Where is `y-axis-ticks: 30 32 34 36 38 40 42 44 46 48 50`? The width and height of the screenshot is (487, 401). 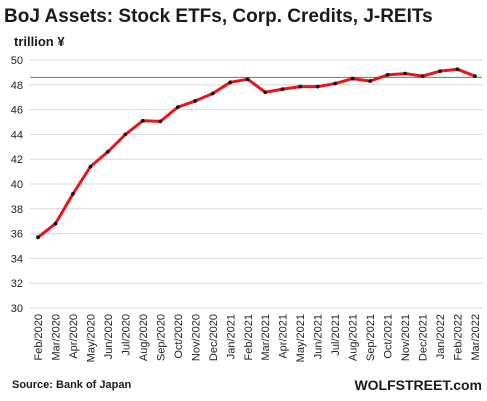 y-axis-ticks: 30 32 34 36 38 40 42 44 46 48 50 is located at coordinates (17, 185).